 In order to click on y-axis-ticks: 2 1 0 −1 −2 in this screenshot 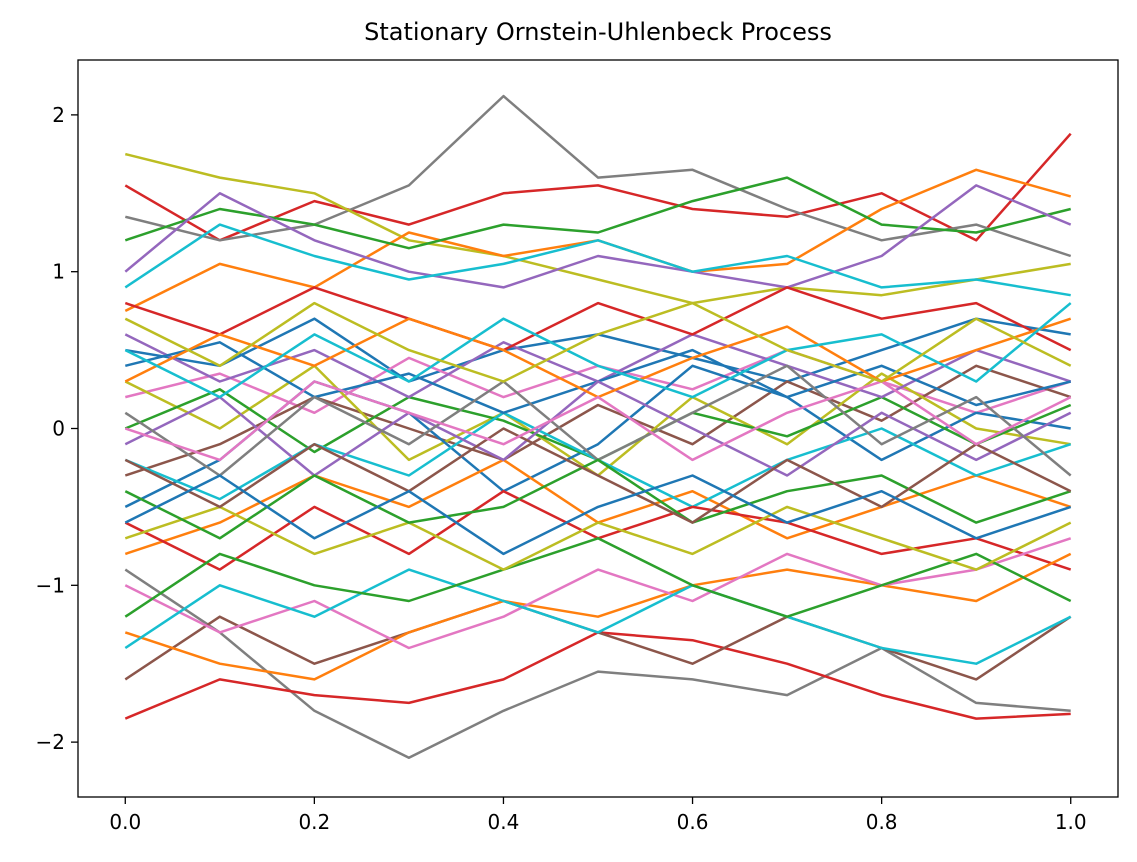, I will do `click(57, 428)`.